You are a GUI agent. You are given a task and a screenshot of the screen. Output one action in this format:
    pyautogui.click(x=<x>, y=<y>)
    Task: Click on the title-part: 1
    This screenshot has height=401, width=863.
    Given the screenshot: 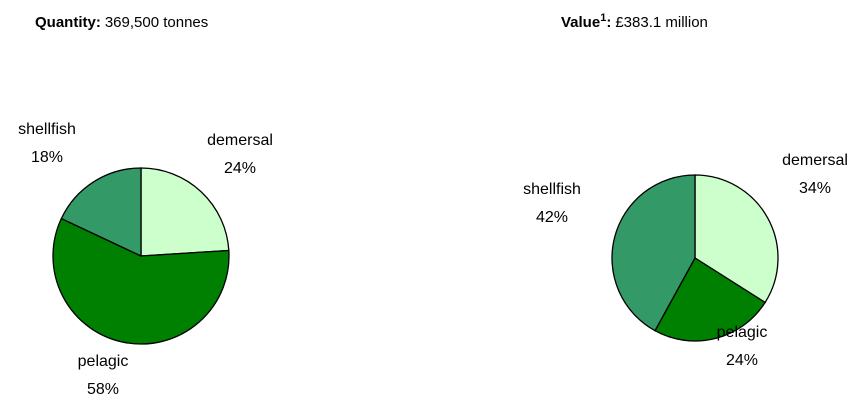 What is the action you would take?
    pyautogui.click(x=603, y=18)
    